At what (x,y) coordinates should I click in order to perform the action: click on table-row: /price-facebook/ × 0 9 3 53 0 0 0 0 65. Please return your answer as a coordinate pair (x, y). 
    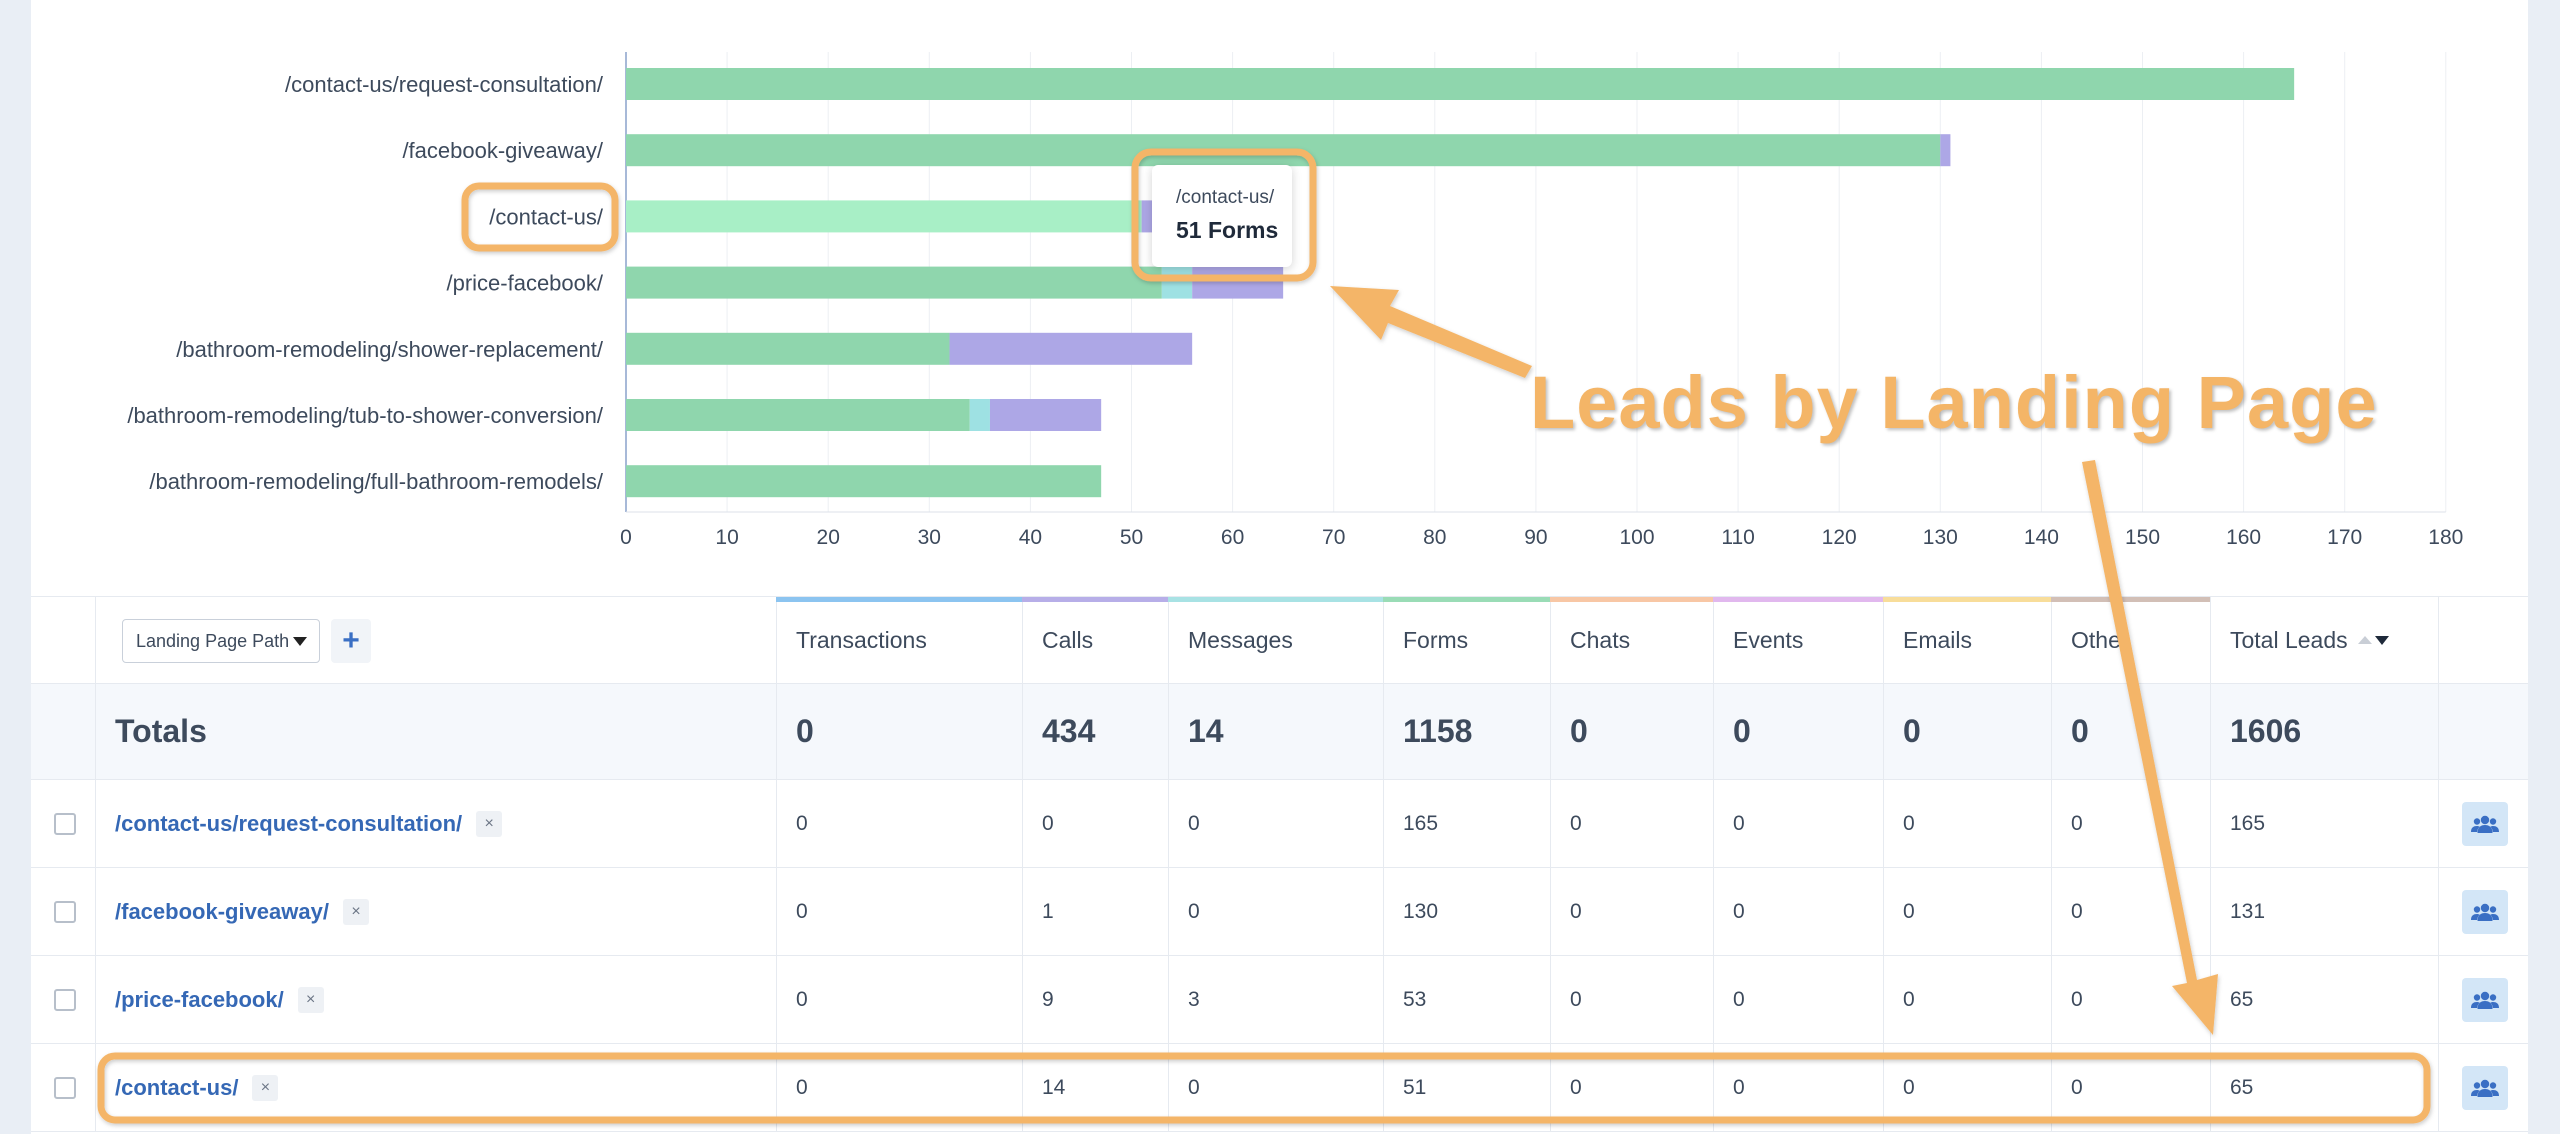
    Looking at the image, I should click on (1279, 1000).